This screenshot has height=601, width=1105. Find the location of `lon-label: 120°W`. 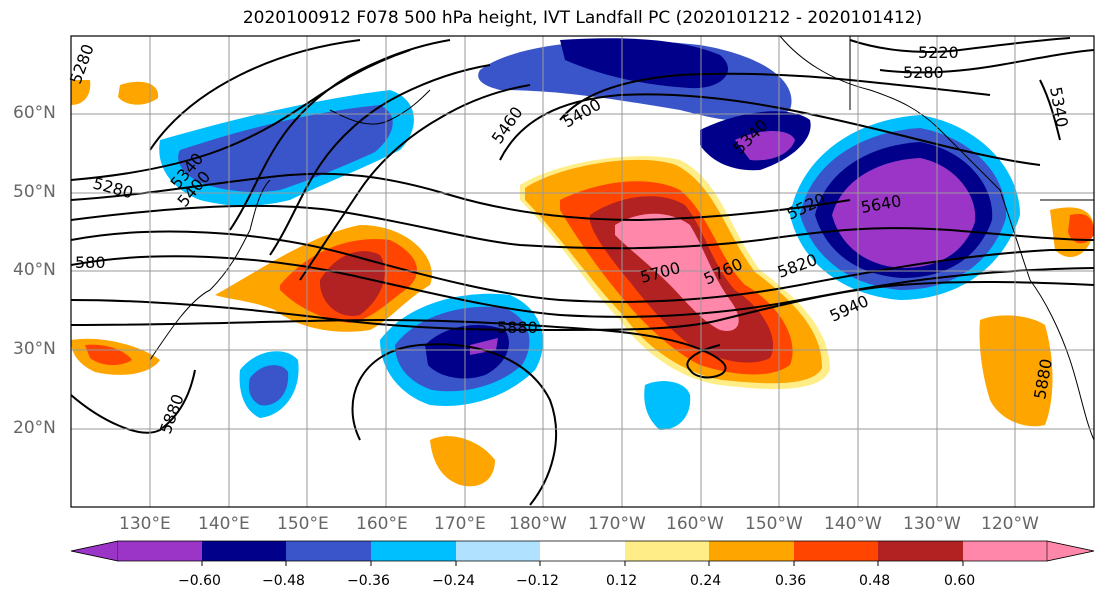

lon-label: 120°W is located at coordinates (1010, 524).